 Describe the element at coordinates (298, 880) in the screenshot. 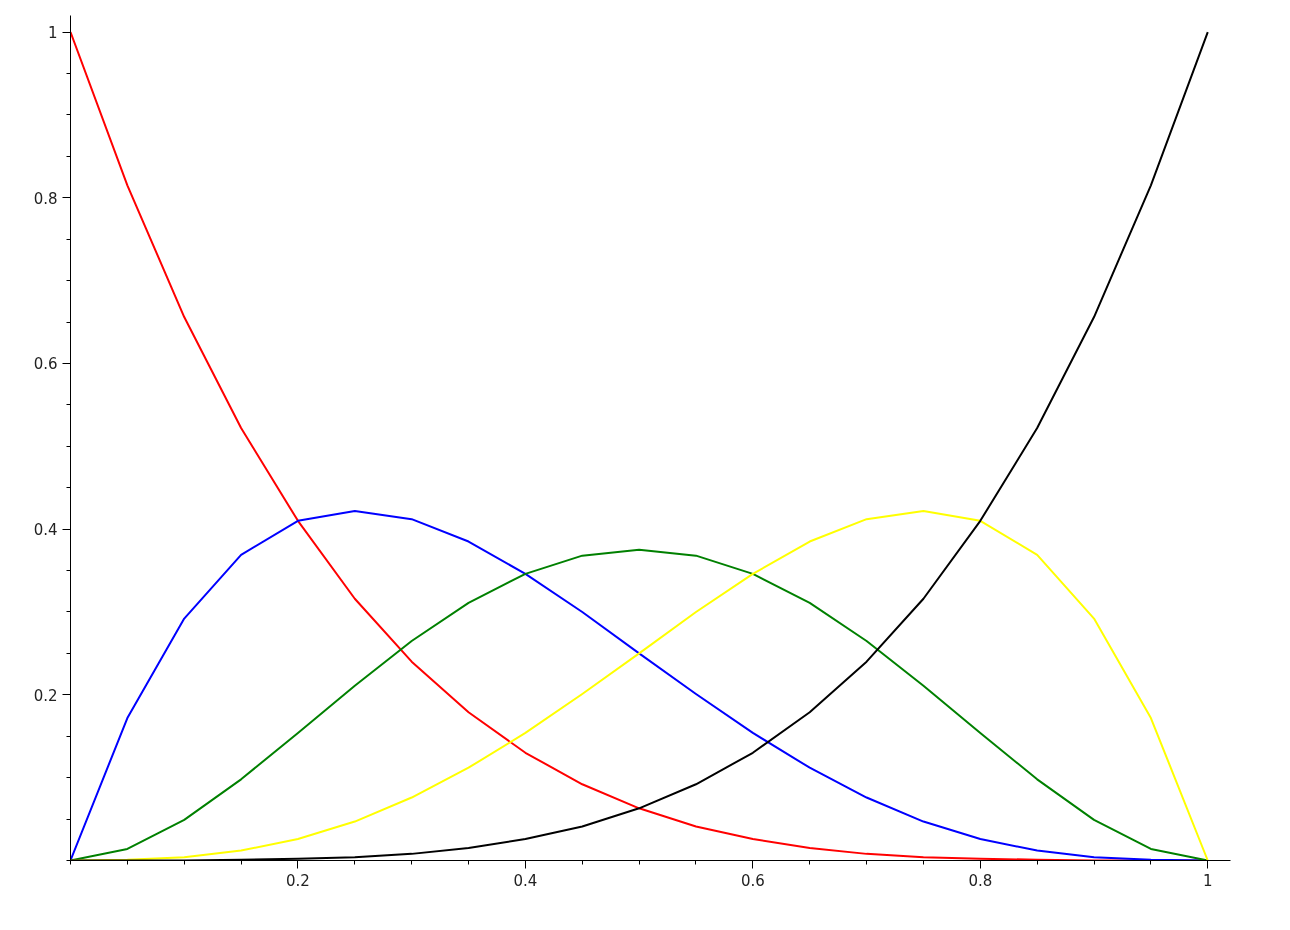

I see `x-tick-label: 0.2` at that location.